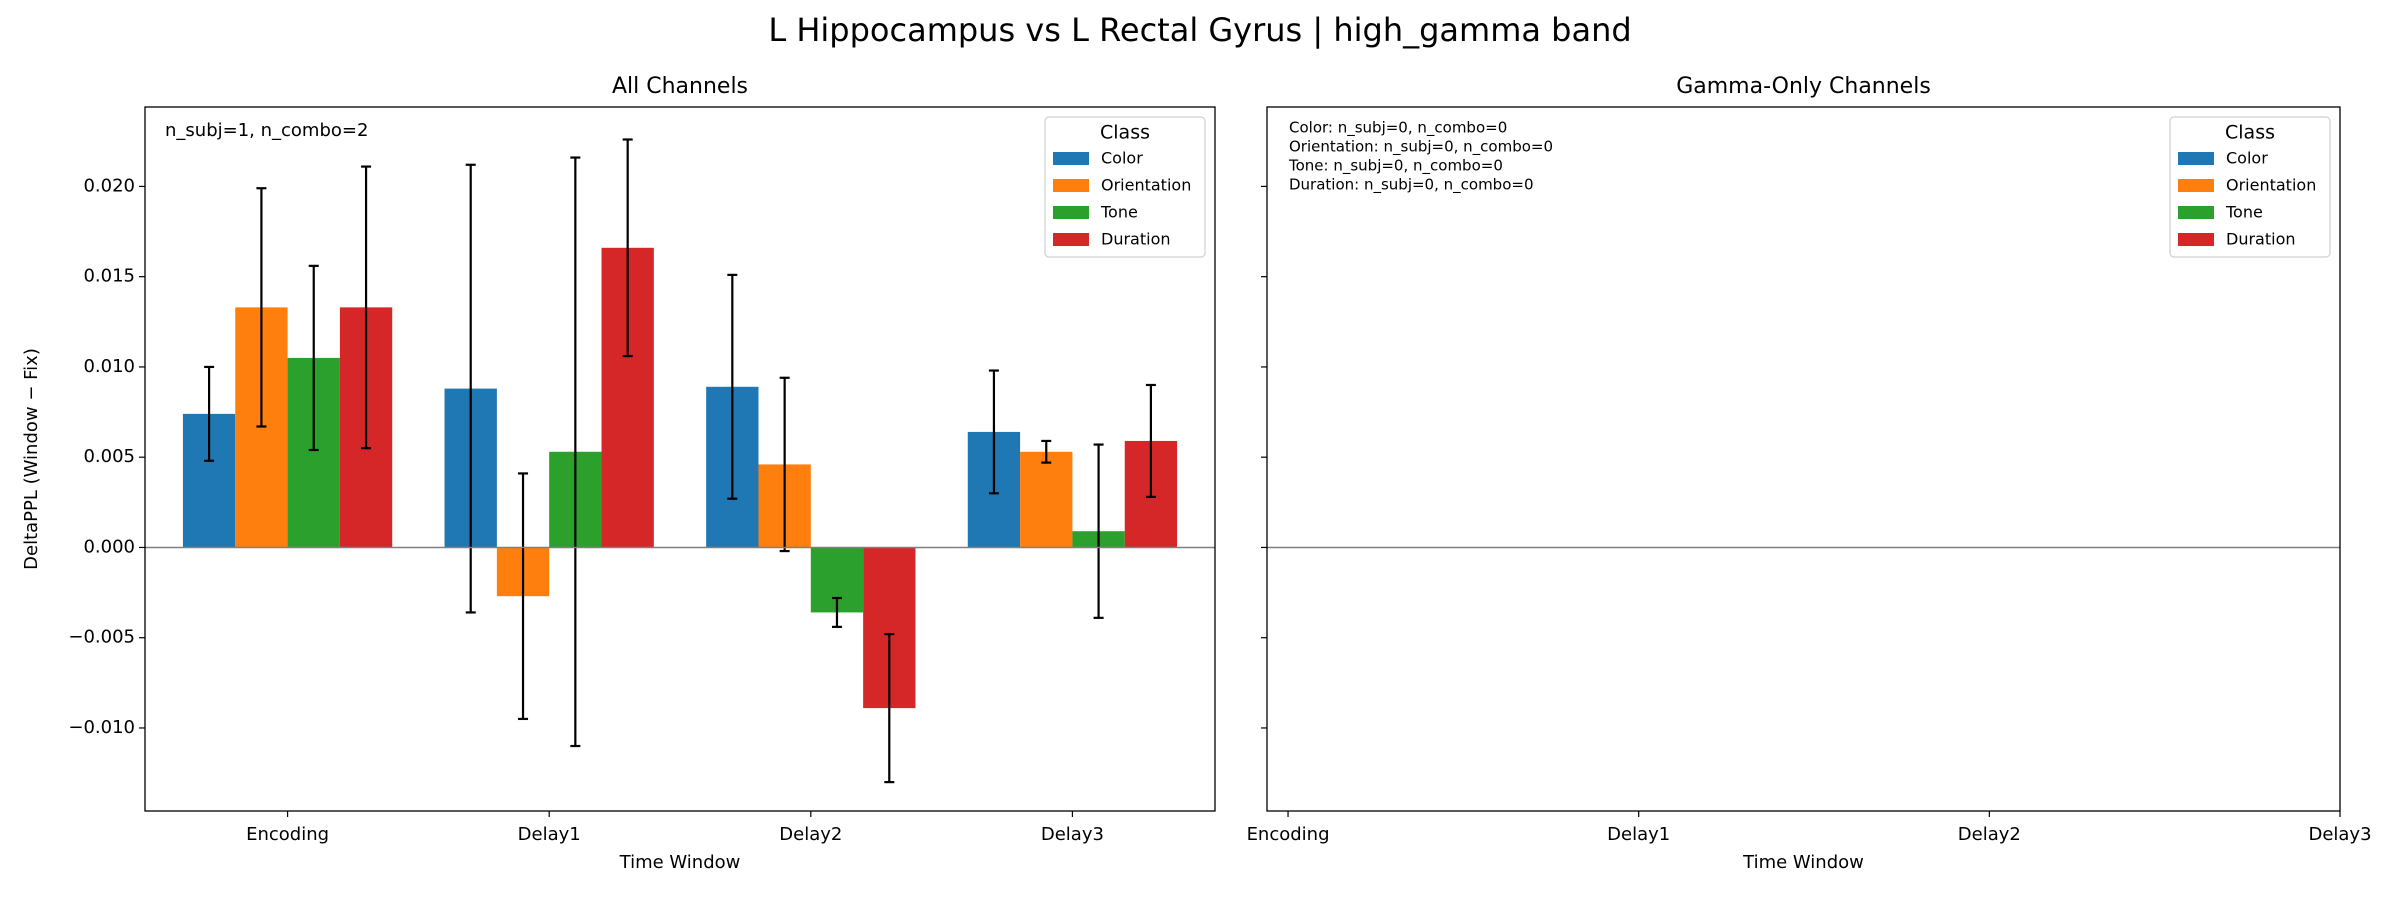  Describe the element at coordinates (680, 86) in the screenshot. I see `axes-title: All Channels` at that location.